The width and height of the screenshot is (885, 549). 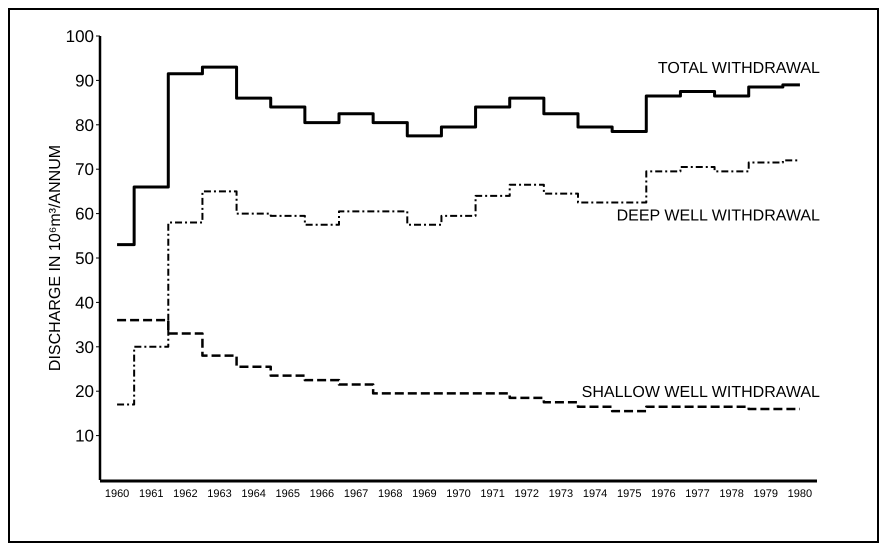 I want to click on x-tick-label: 1976, so click(x=663, y=494).